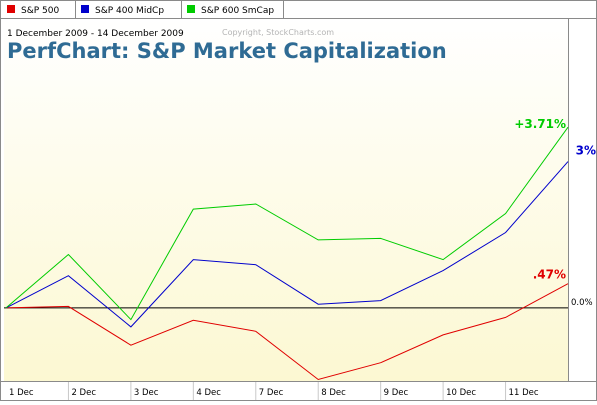  What do you see at coordinates (146, 393) in the screenshot?
I see `x-tick-label: 3 Dec` at bounding box center [146, 393].